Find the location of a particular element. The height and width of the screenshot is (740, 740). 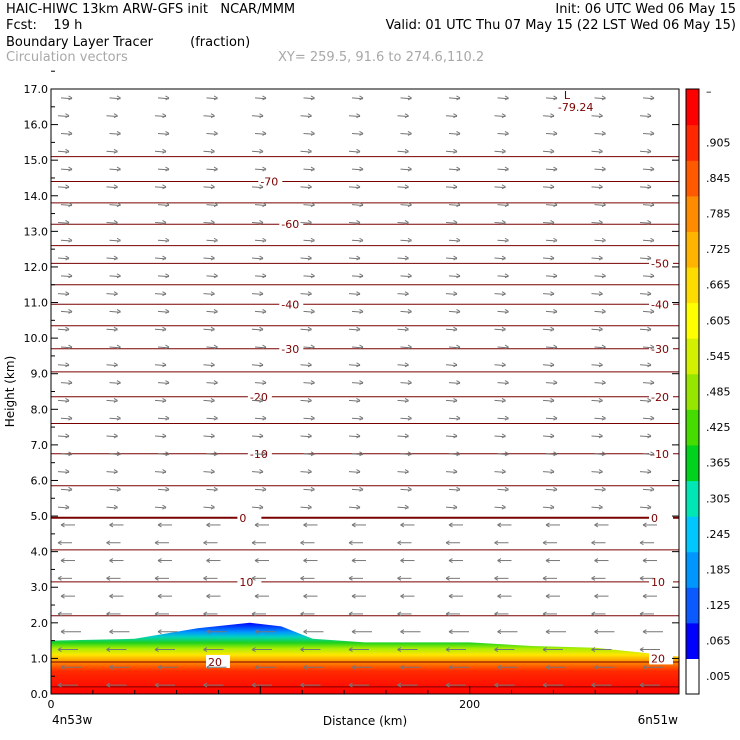

colorbar-label: .845 is located at coordinates (718, 178).